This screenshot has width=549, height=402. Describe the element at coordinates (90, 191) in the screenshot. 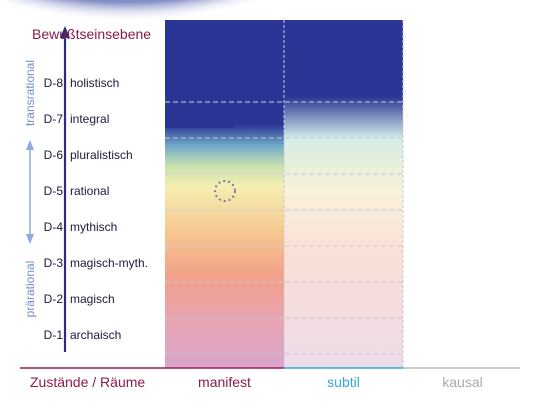

I see `level-name: rational` at that location.